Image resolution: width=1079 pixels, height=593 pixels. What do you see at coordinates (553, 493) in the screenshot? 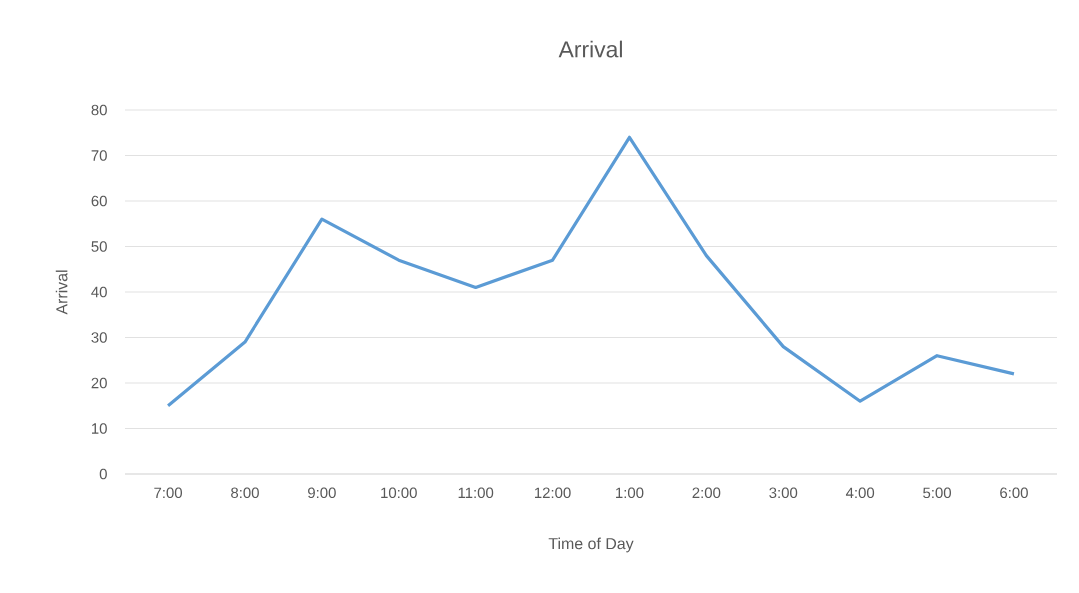
I see `x-tick-label: 12:00` at bounding box center [553, 493].